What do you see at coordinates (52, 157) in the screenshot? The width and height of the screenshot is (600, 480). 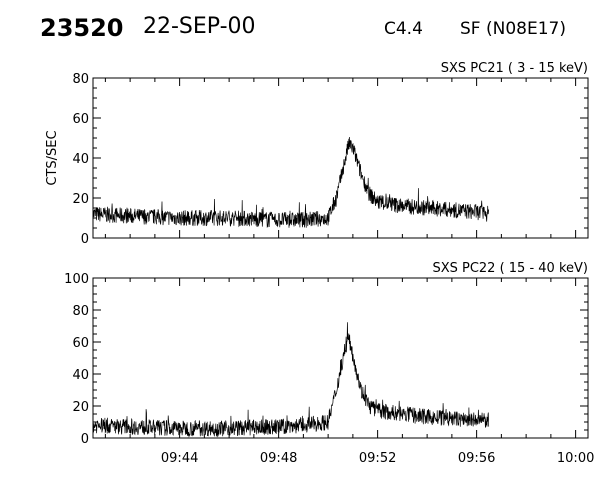 I see `y-axis-label: CTS/SEC` at bounding box center [52, 157].